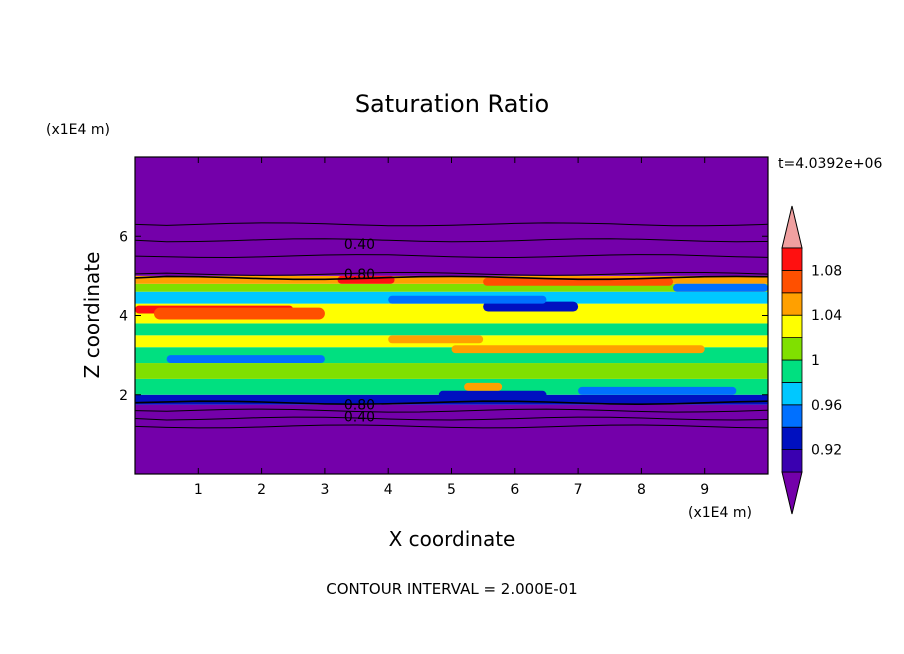  What do you see at coordinates (720, 513) in the screenshot?
I see `x-unit-label: (x1E4 m)` at bounding box center [720, 513].